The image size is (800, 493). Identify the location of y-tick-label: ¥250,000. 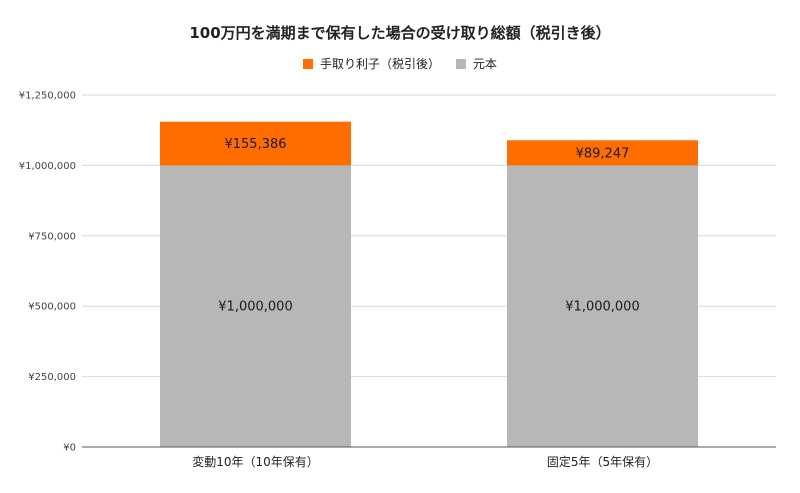
(52, 377).